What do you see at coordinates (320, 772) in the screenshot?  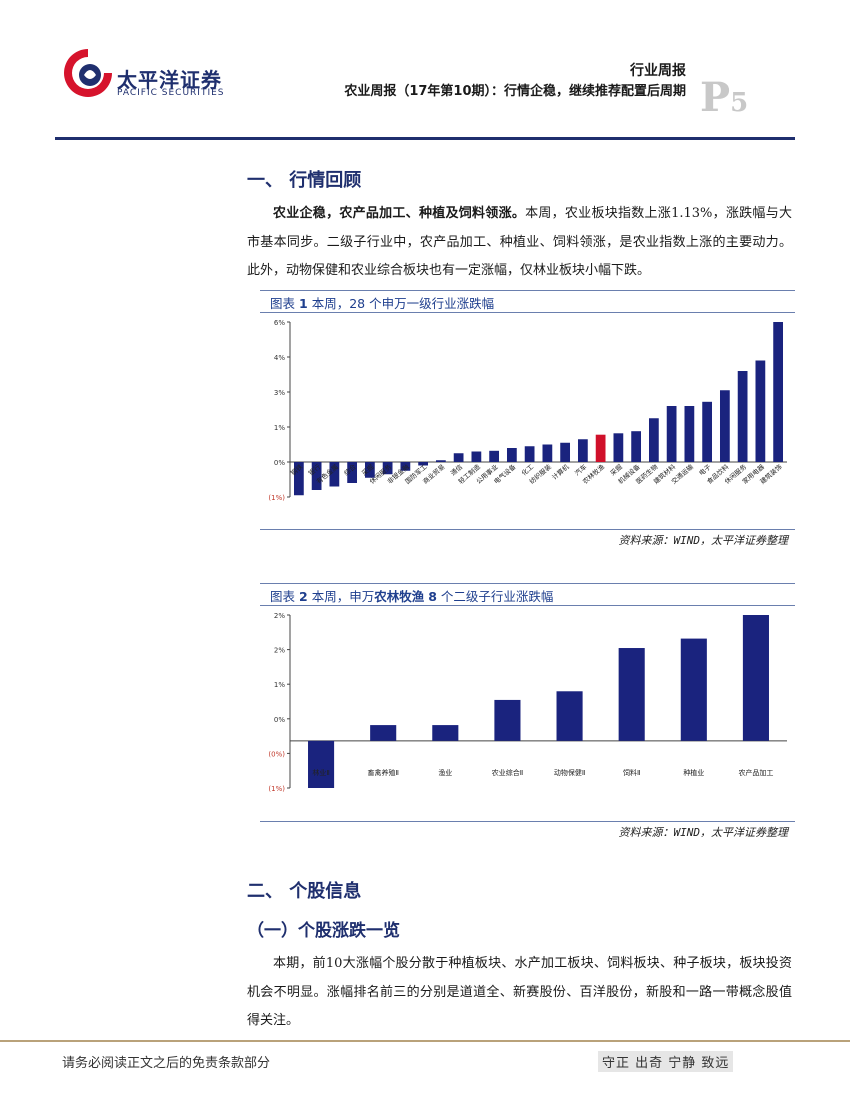 I see `x-category-label: 林业Ⅱ` at bounding box center [320, 772].